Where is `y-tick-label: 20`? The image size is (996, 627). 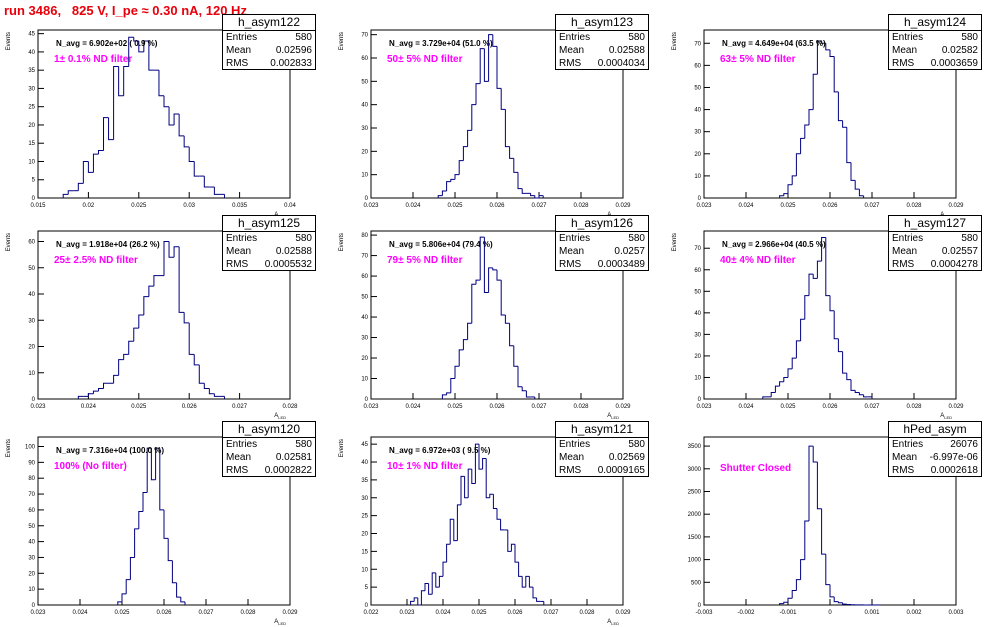
y-tick-label: 20 is located at coordinates (364, 359).